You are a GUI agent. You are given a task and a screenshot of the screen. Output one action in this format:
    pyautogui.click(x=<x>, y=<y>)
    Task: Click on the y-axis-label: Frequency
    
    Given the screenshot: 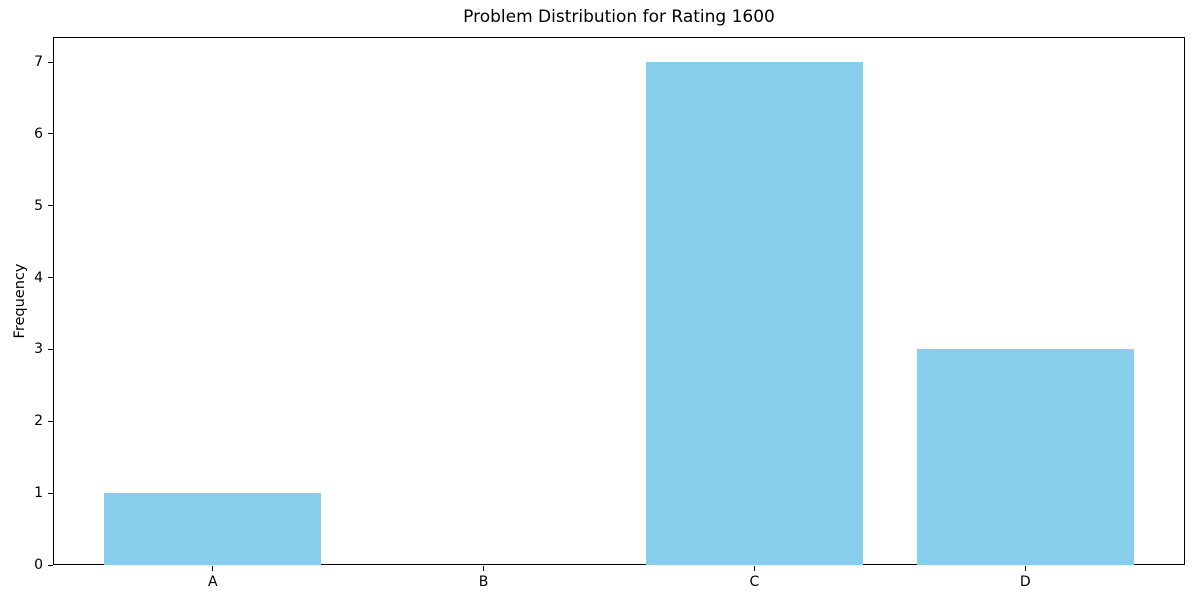 What is the action you would take?
    pyautogui.click(x=20, y=301)
    